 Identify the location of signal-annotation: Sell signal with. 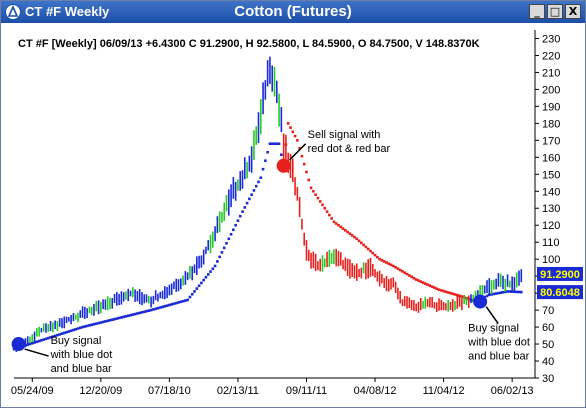
(344, 135).